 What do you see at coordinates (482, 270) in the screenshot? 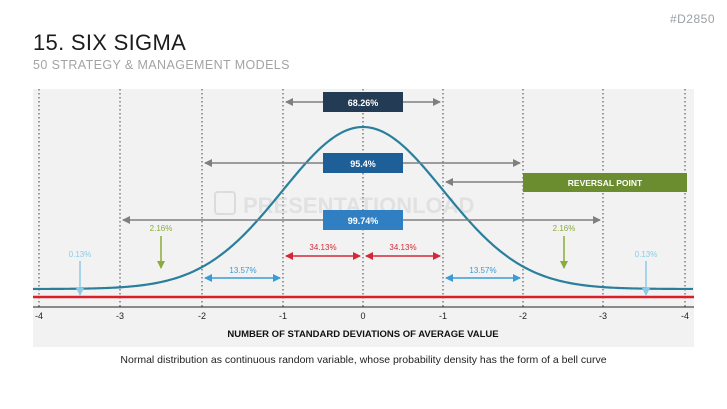
I see `segment-mid-right-label: 13.57%` at bounding box center [482, 270].